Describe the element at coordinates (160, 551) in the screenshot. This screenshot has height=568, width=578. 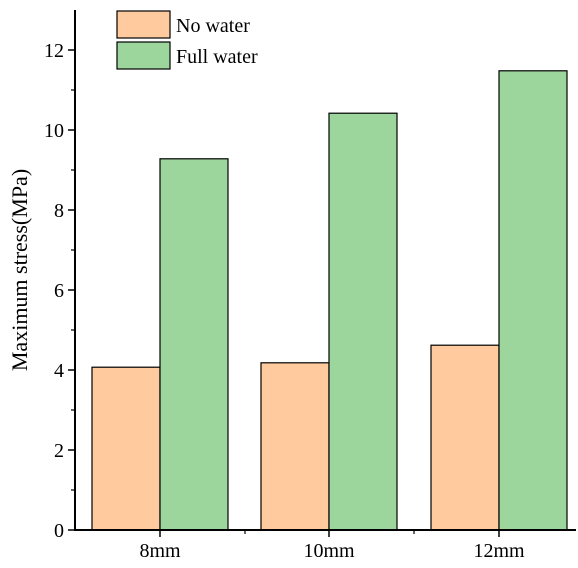
I see `x-tick-label: 8mm` at that location.